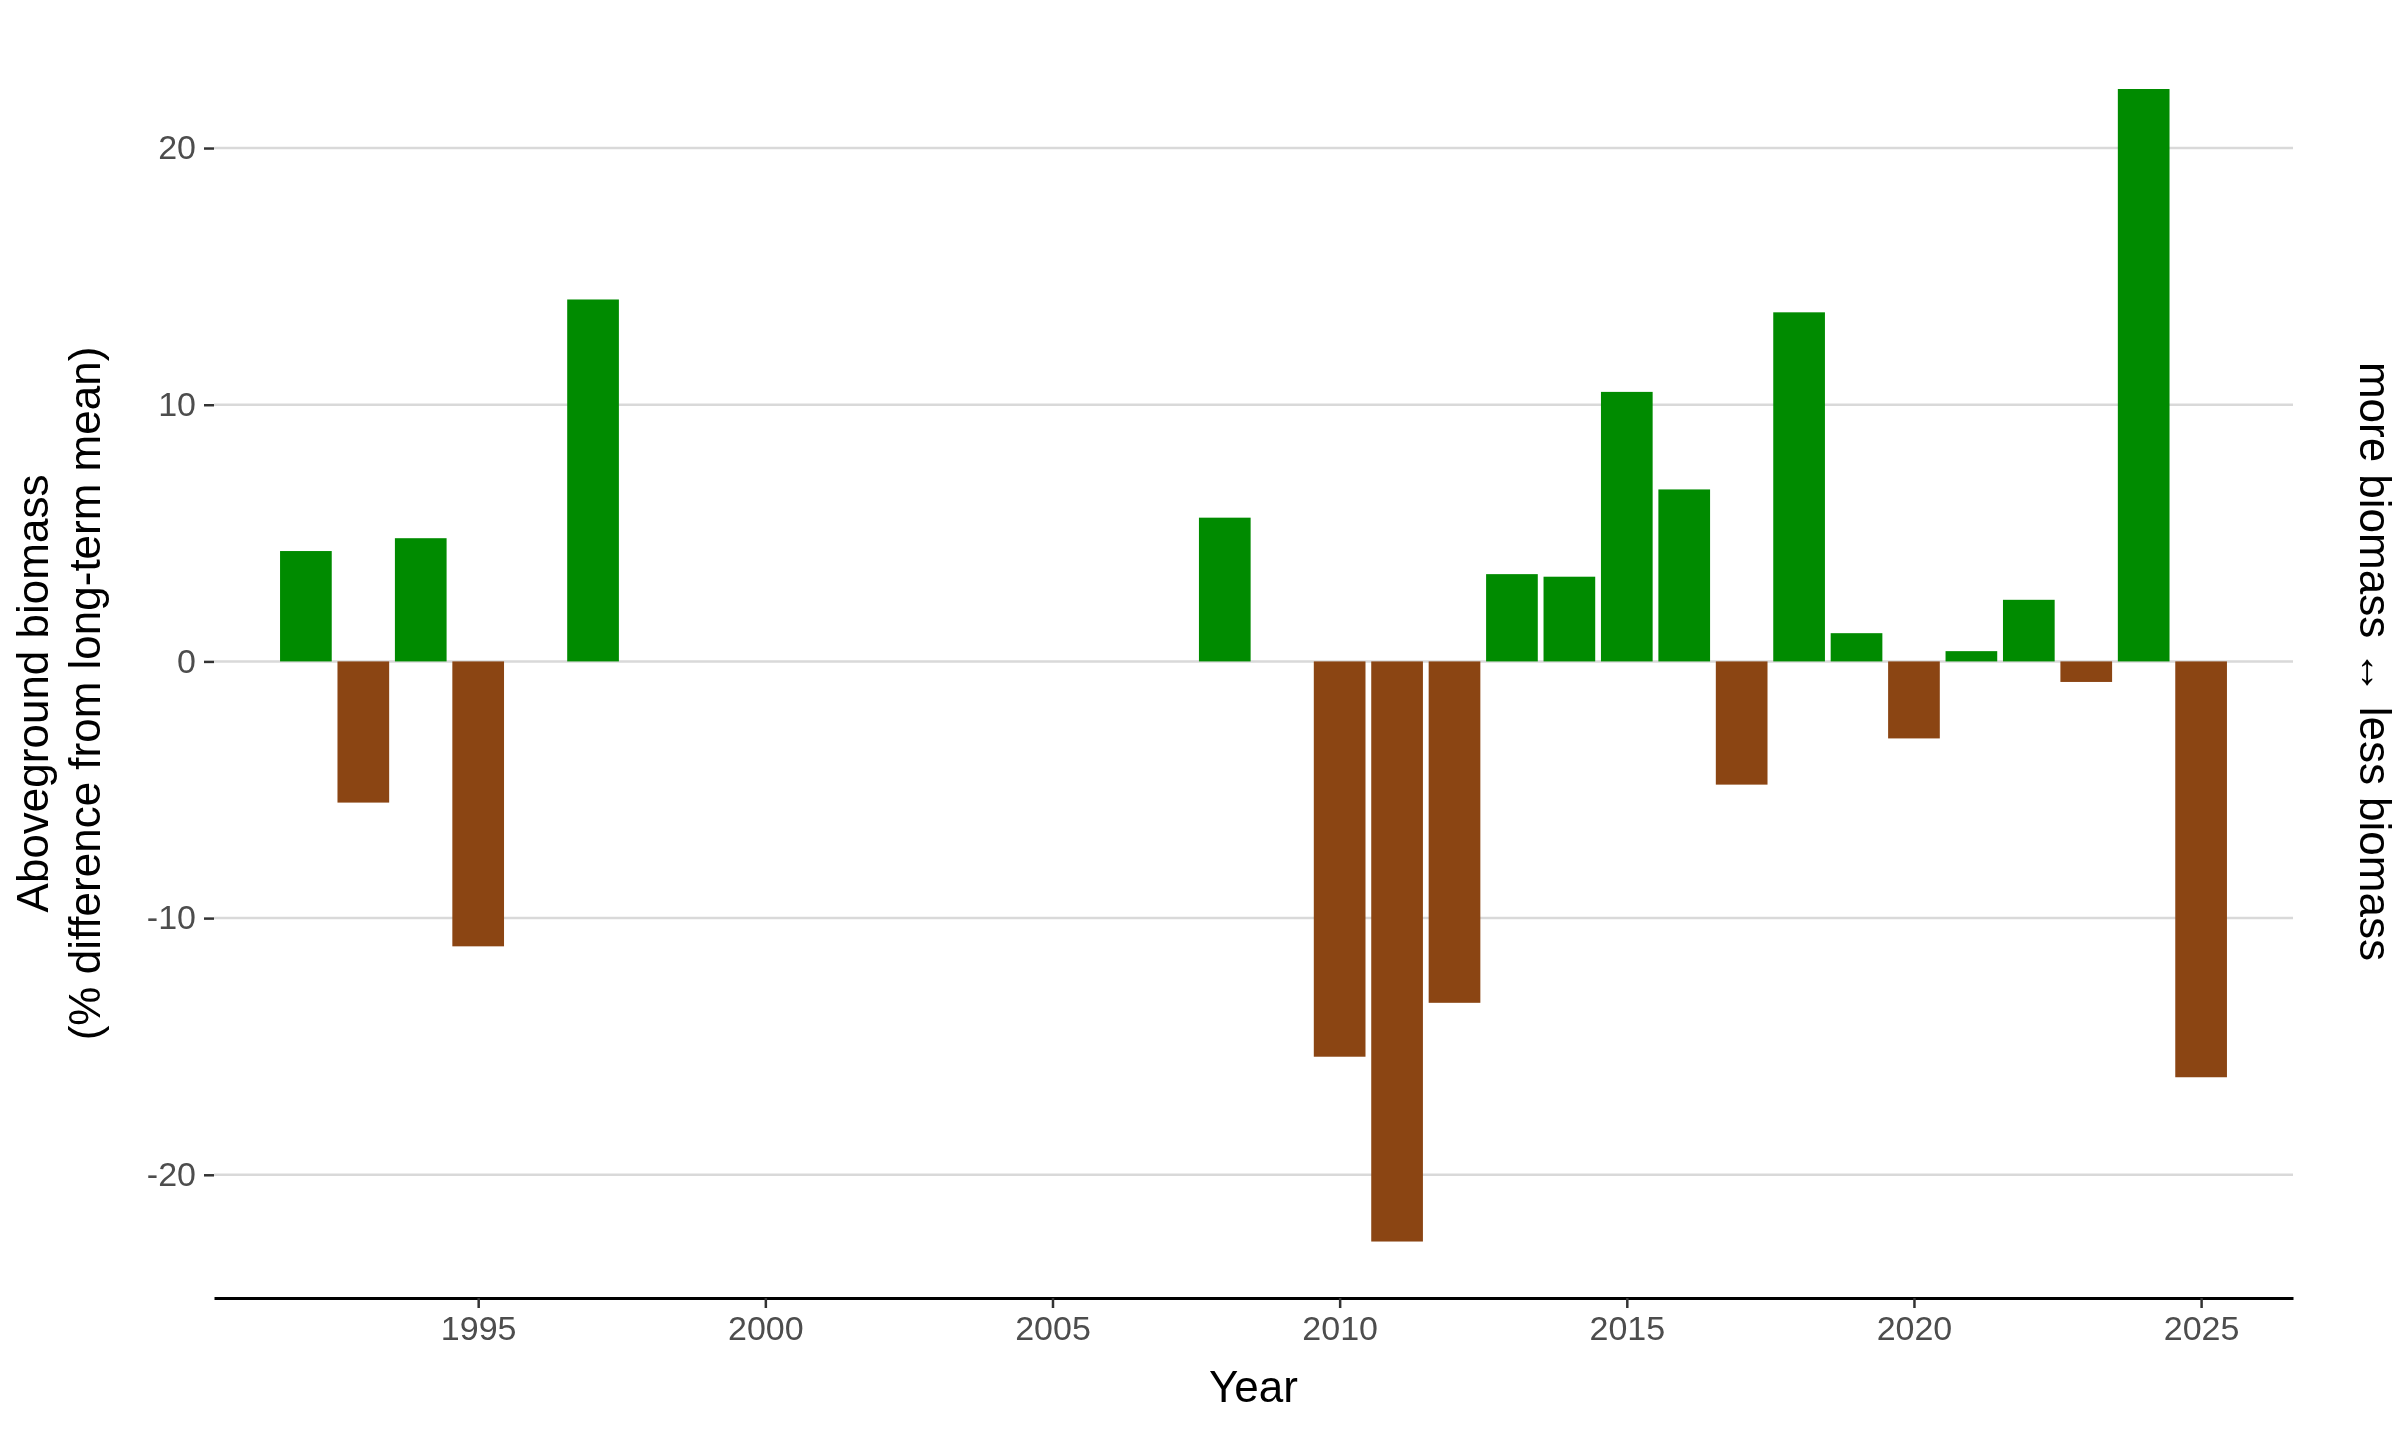 This screenshot has width=2400, height=1440. Describe the element at coordinates (478, 1328) in the screenshot. I see `x-tick-label: 1995` at that location.